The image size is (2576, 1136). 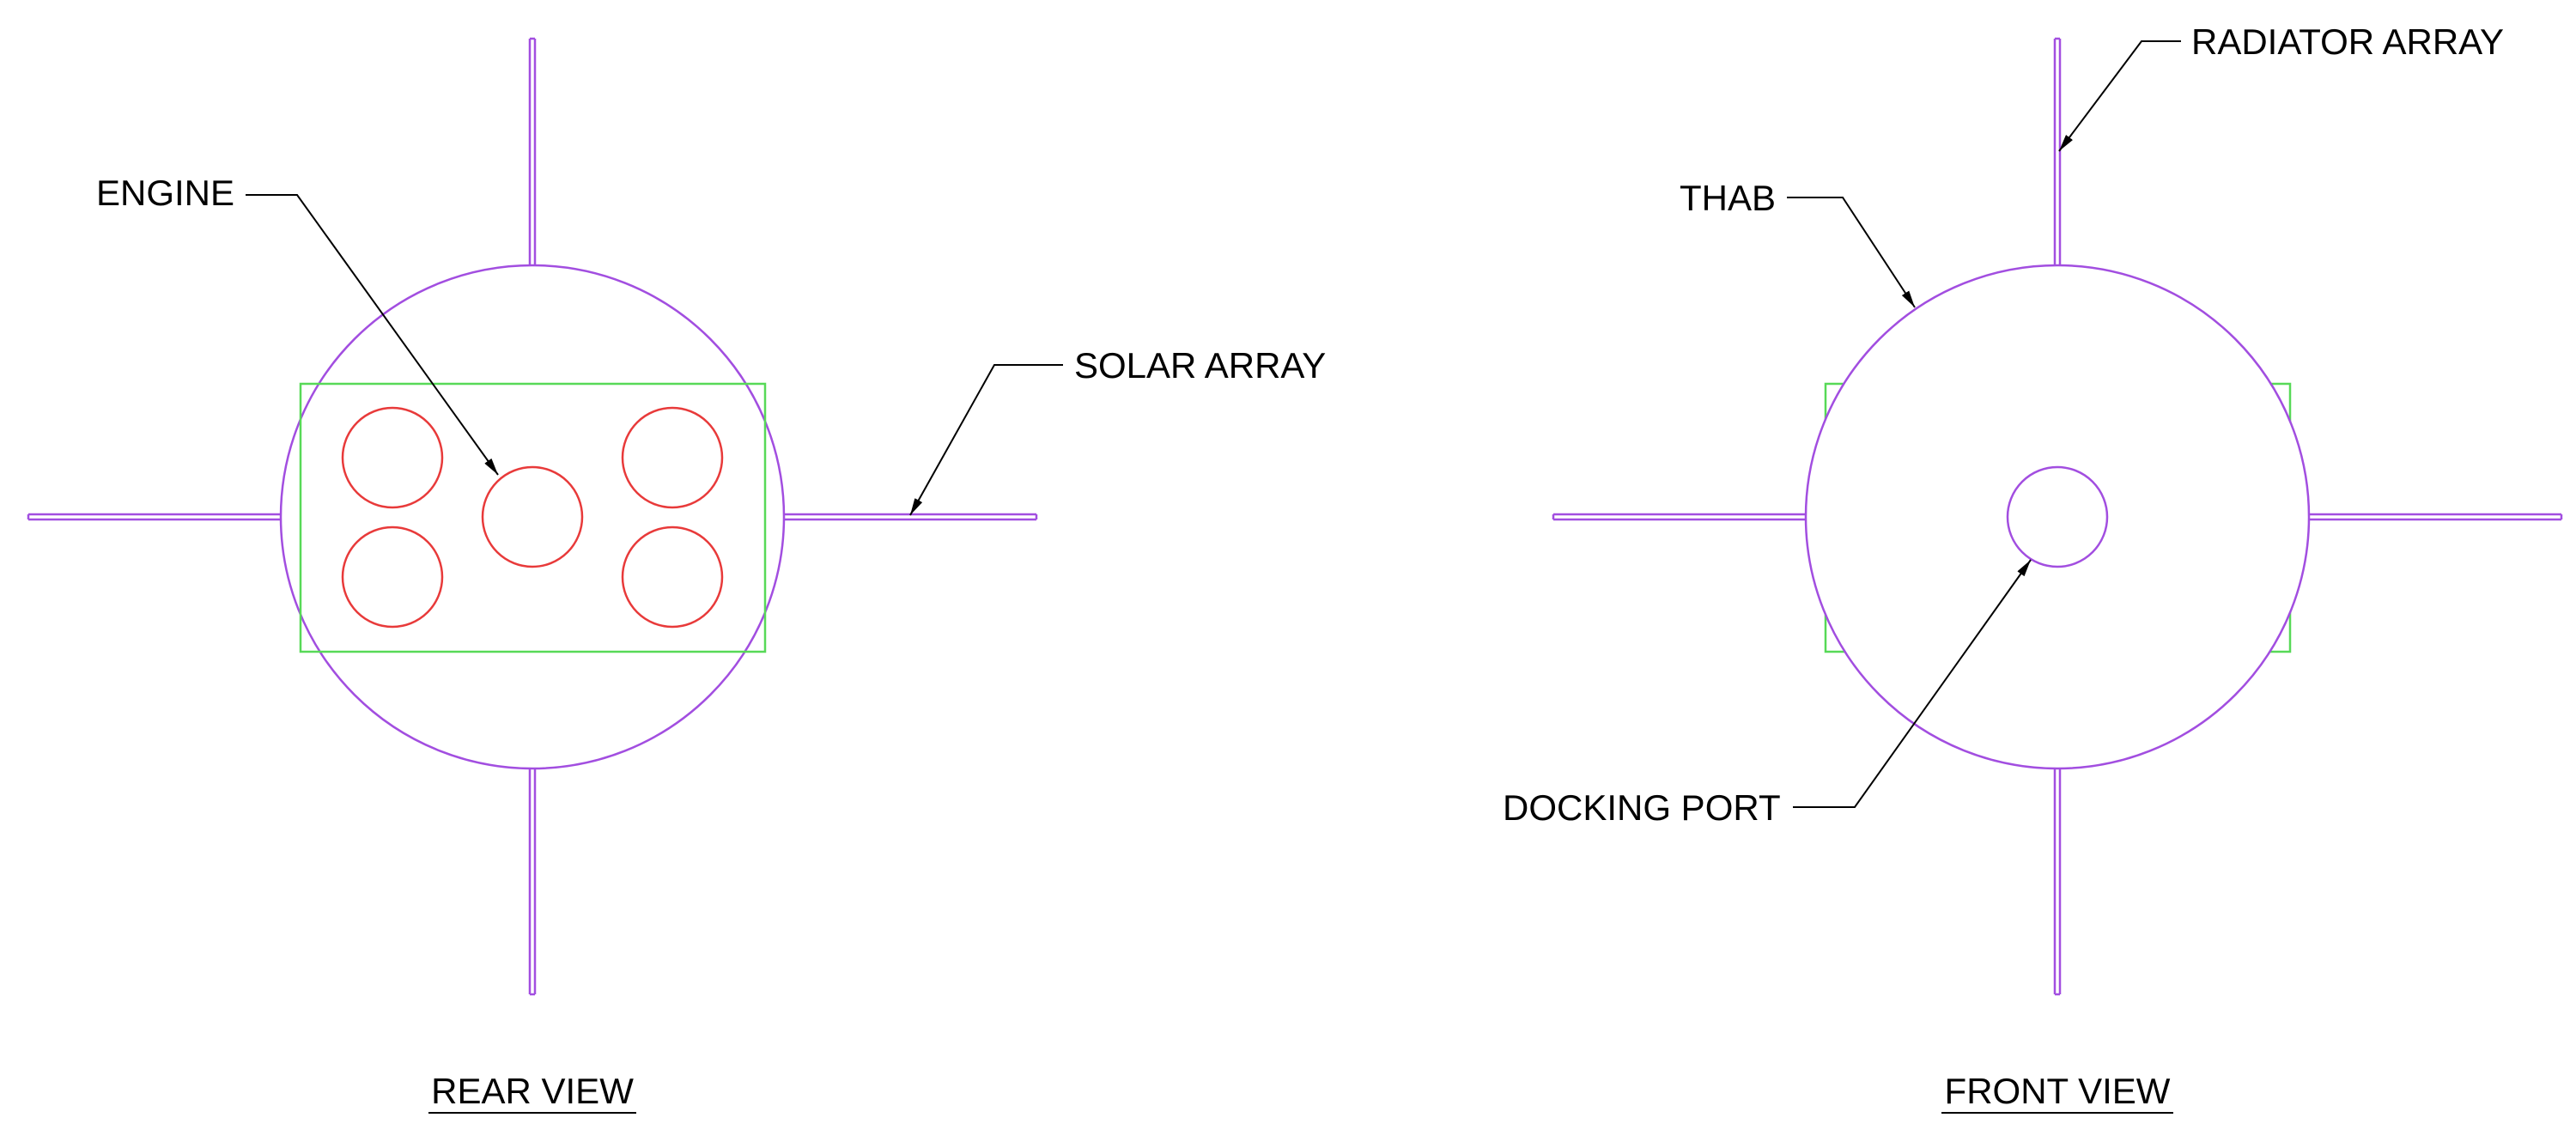 What do you see at coordinates (1912, 683) in the screenshot?
I see `docking-port-leader` at bounding box center [1912, 683].